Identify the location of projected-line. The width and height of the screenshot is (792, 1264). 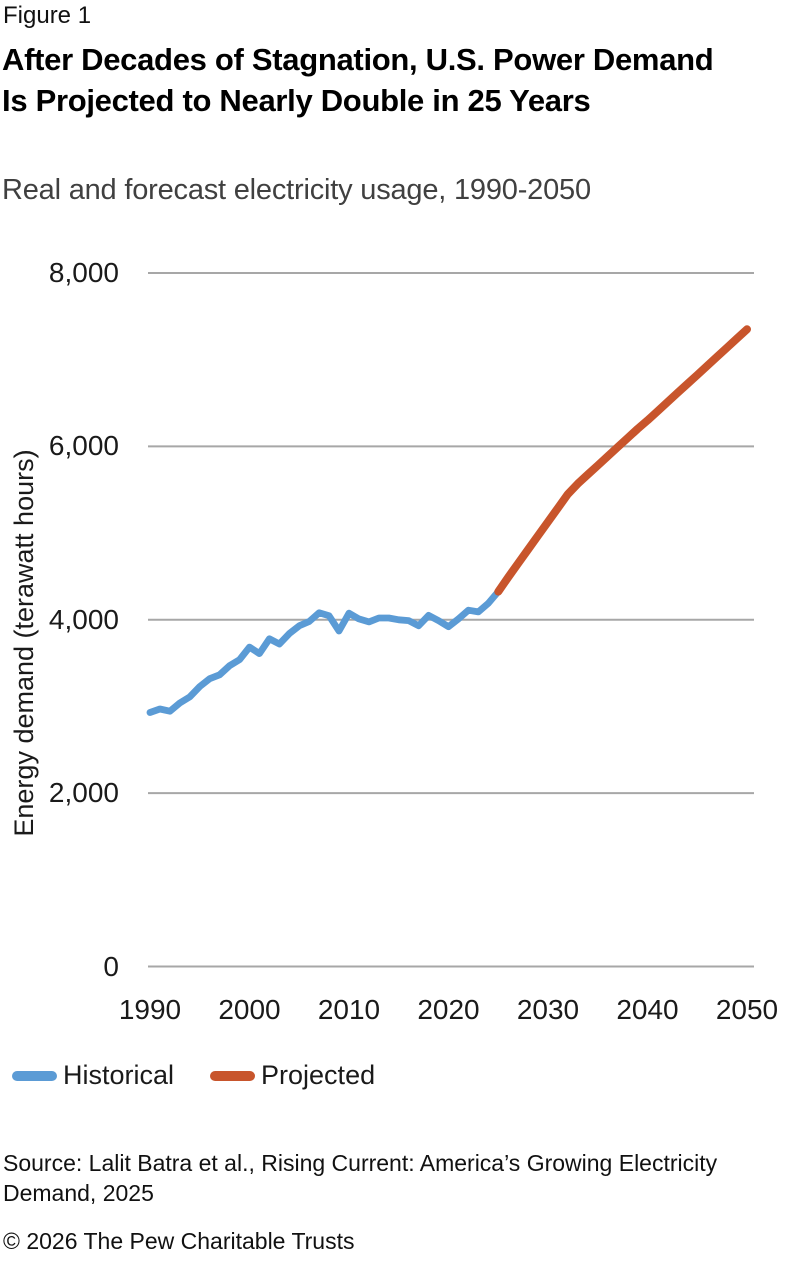
(622, 460).